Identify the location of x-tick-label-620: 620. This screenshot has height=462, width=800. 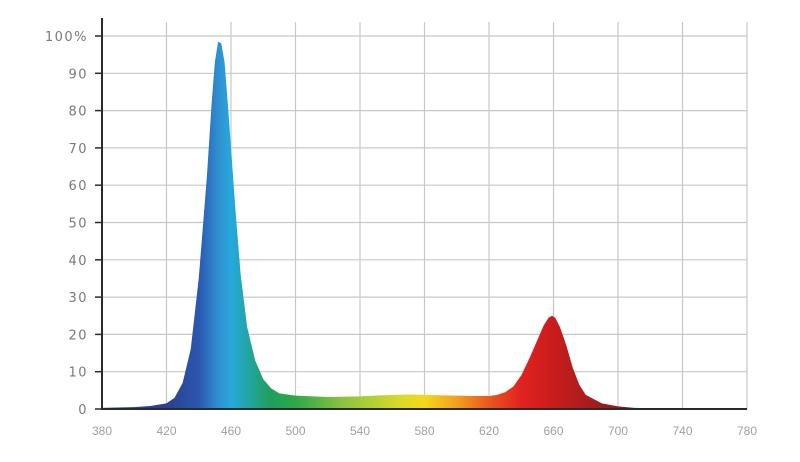
(489, 431).